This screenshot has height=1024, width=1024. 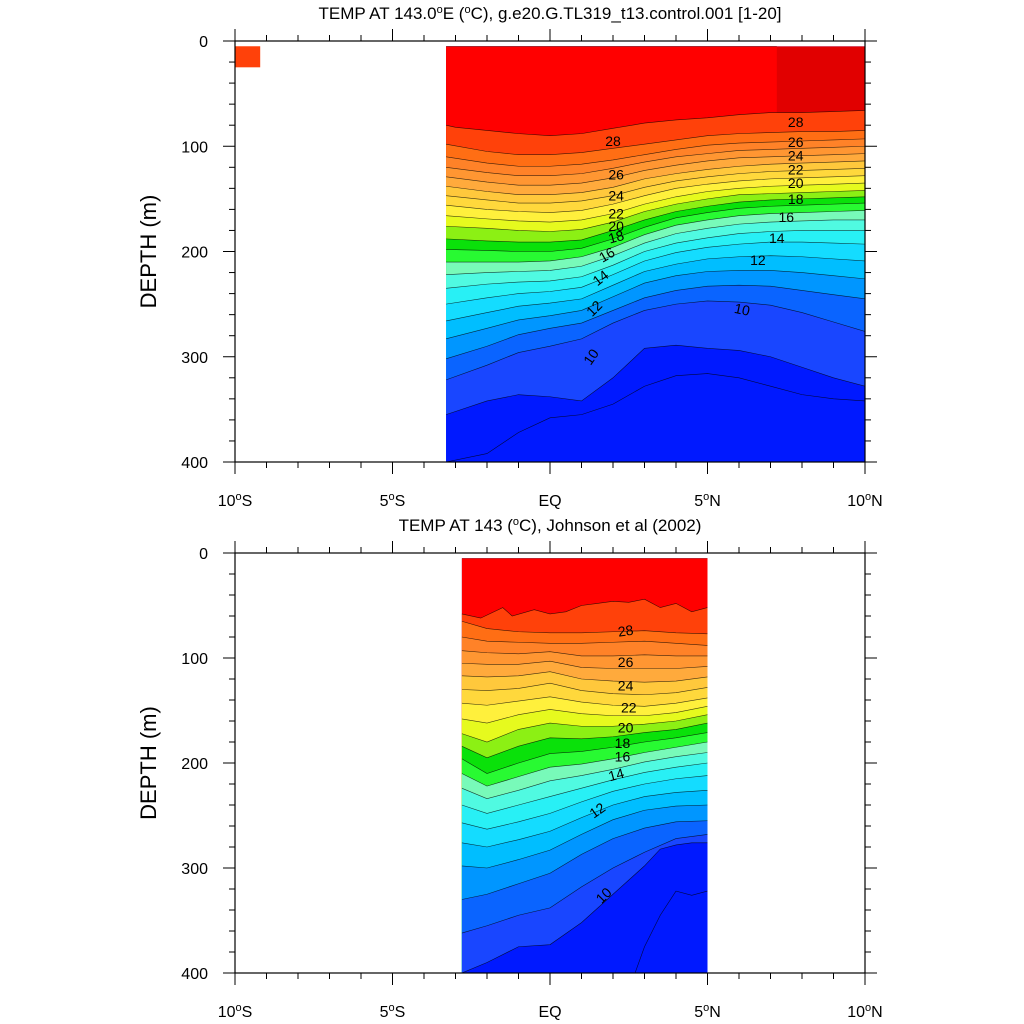 I want to click on contour-label: 10, so click(x=742, y=309).